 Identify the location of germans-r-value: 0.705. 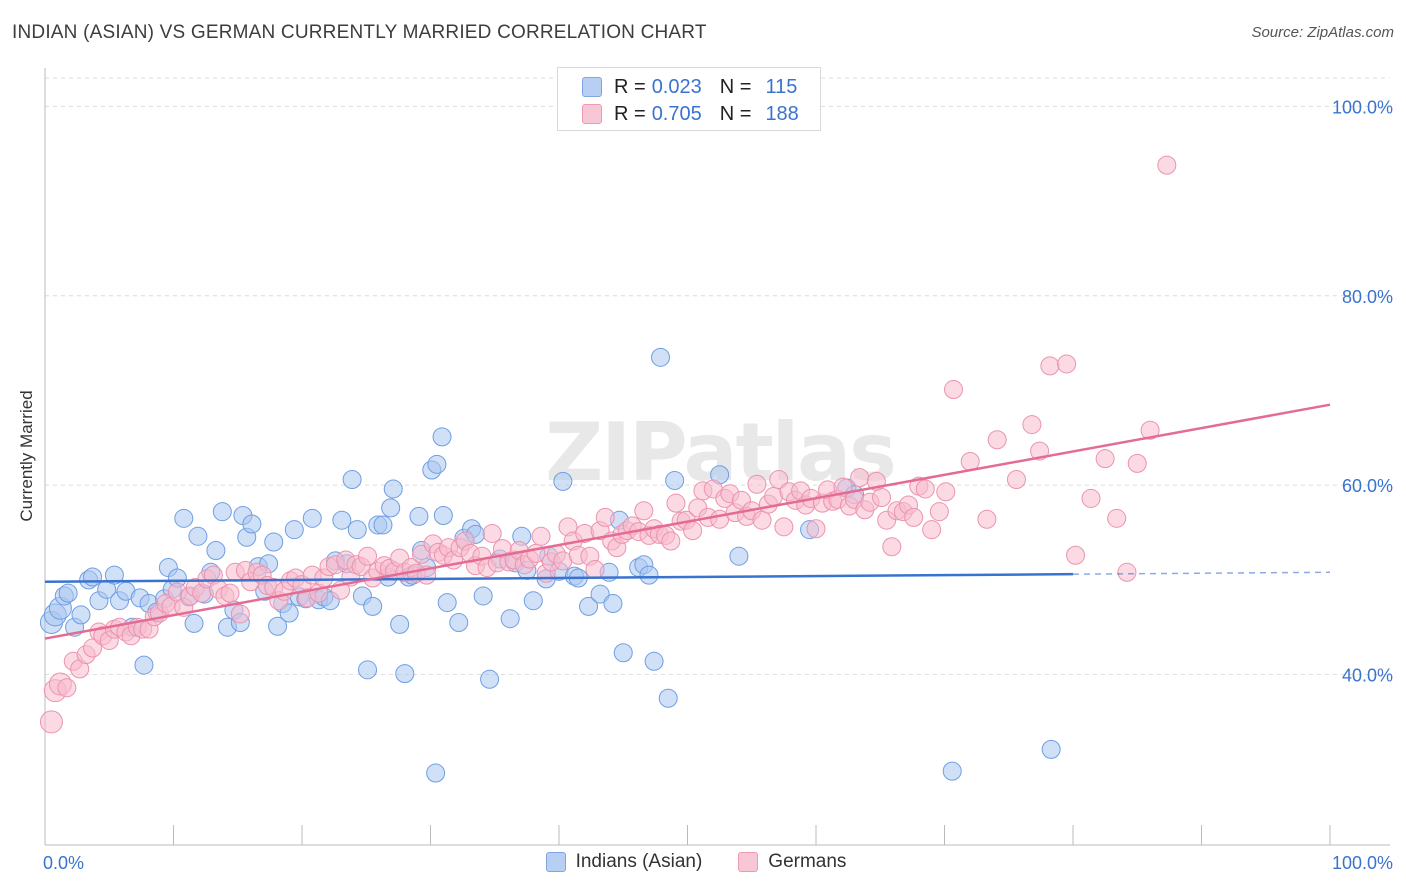
(676, 113).